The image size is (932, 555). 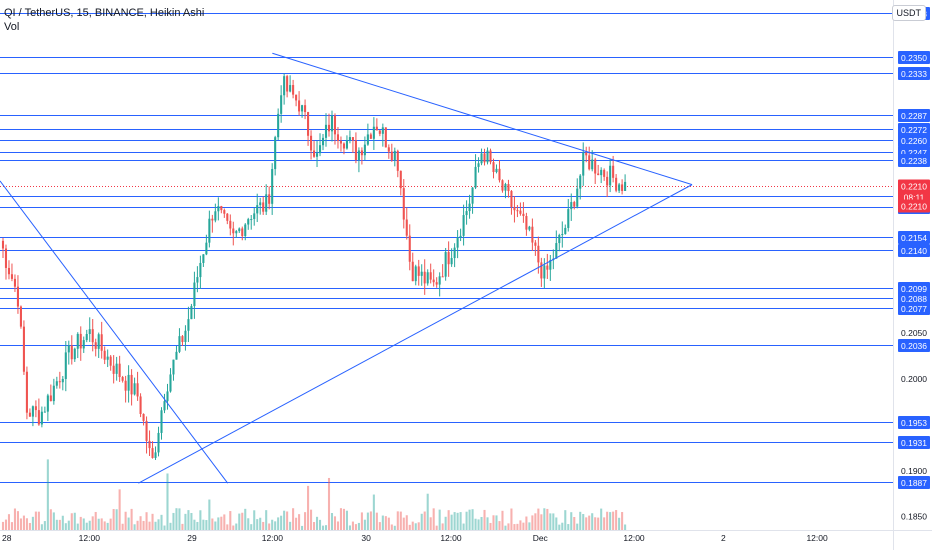 I want to click on currency-button: USDT, so click(x=908, y=13).